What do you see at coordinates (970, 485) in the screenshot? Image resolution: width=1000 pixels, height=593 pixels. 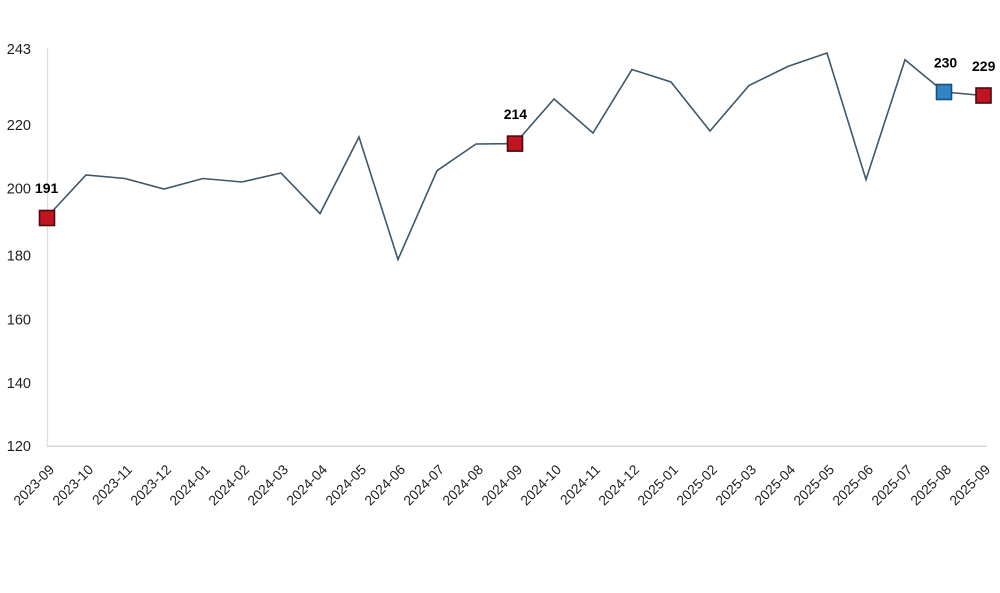 I see `svg-text: 2025-09` at bounding box center [970, 485].